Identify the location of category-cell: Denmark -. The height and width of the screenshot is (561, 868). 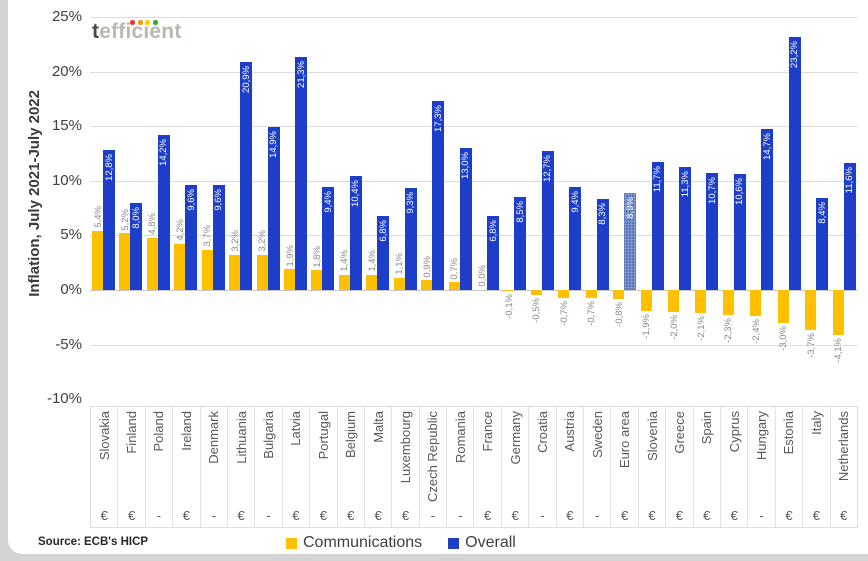
(214, 467).